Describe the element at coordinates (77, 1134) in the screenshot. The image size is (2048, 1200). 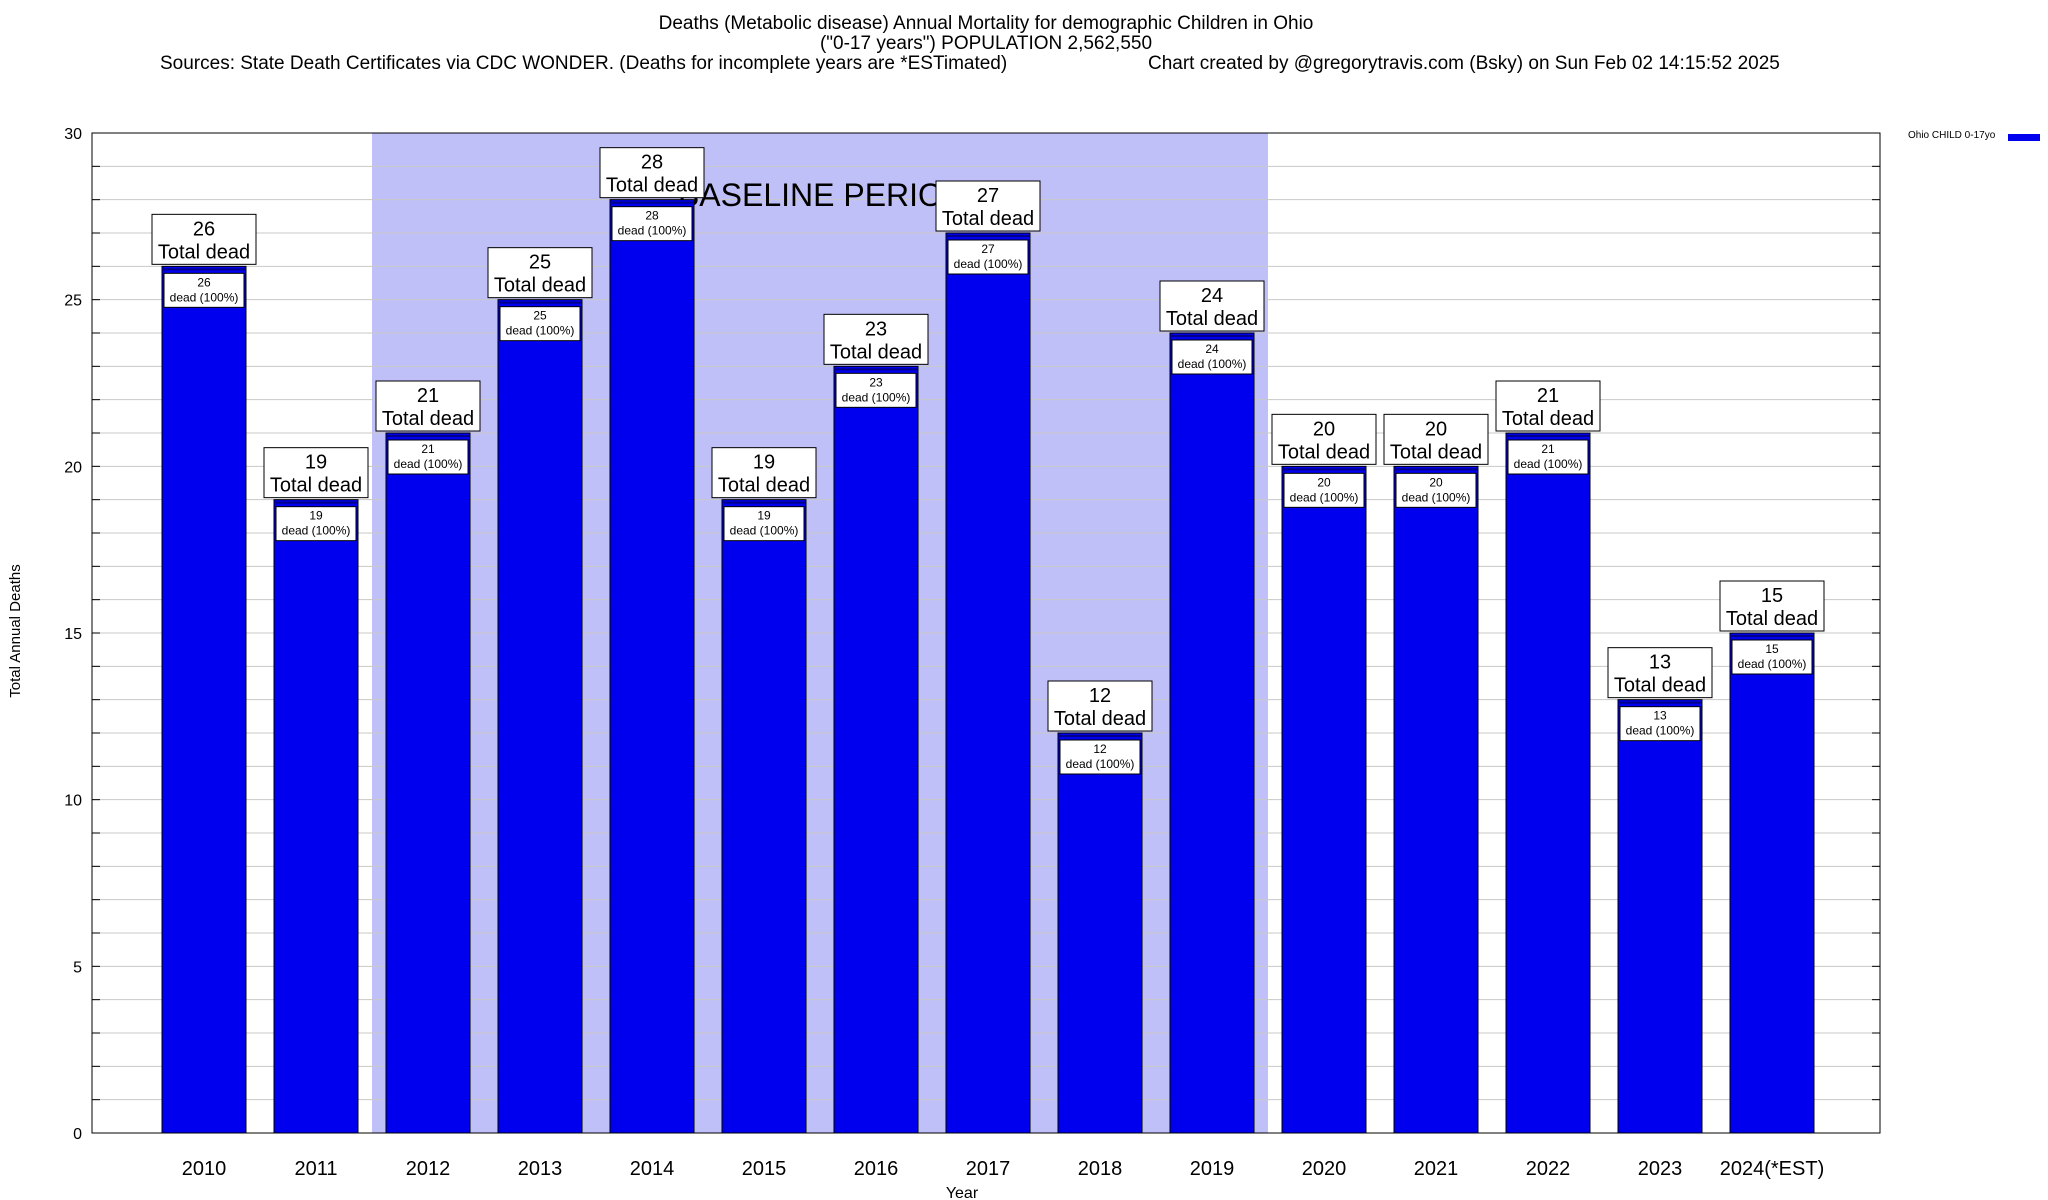
I see `y-tick-label: 0` at that location.